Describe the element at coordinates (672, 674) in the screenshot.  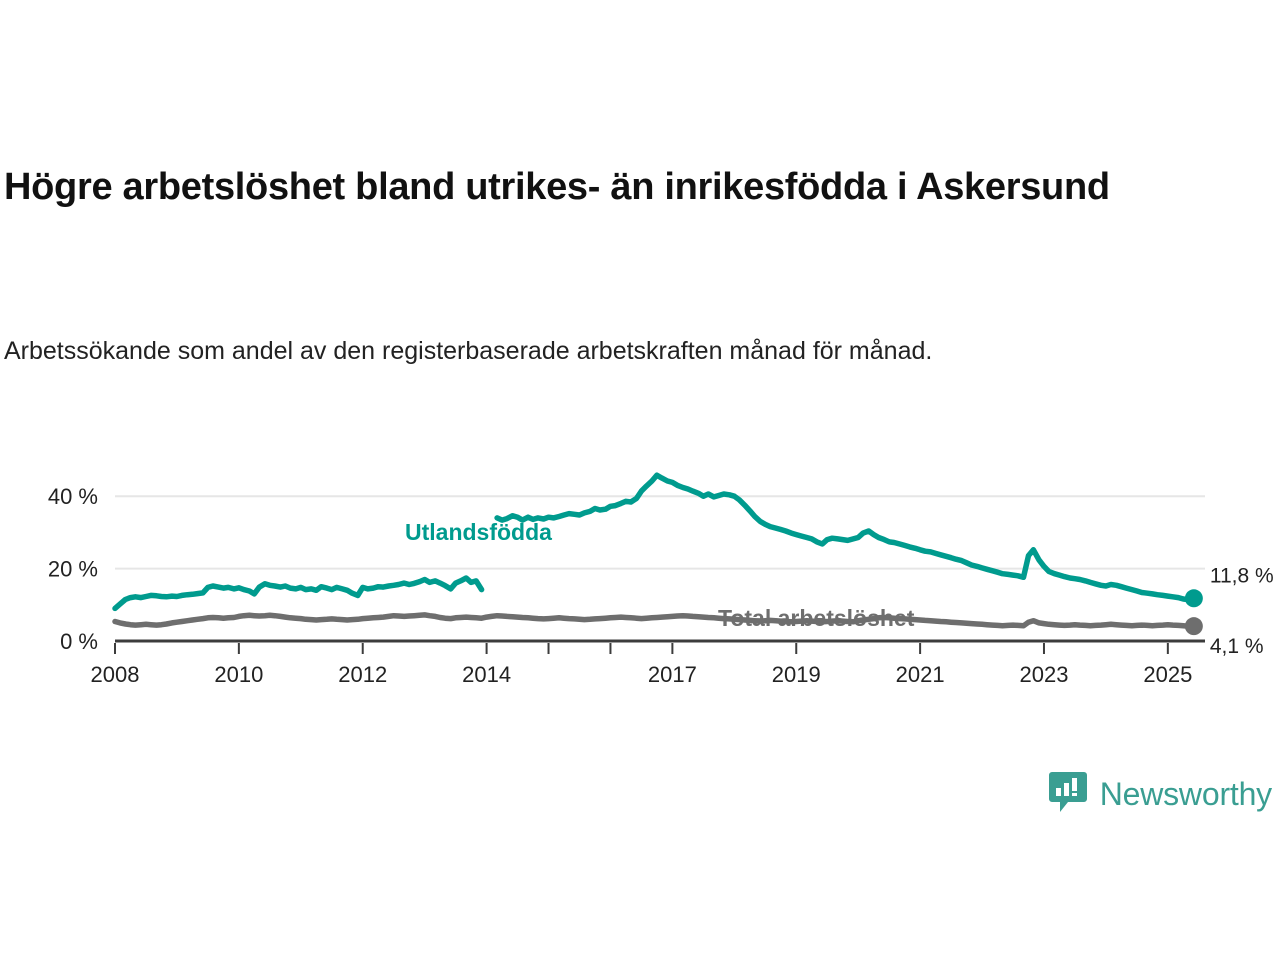
I see `x-axis-tick-label: 2017` at that location.